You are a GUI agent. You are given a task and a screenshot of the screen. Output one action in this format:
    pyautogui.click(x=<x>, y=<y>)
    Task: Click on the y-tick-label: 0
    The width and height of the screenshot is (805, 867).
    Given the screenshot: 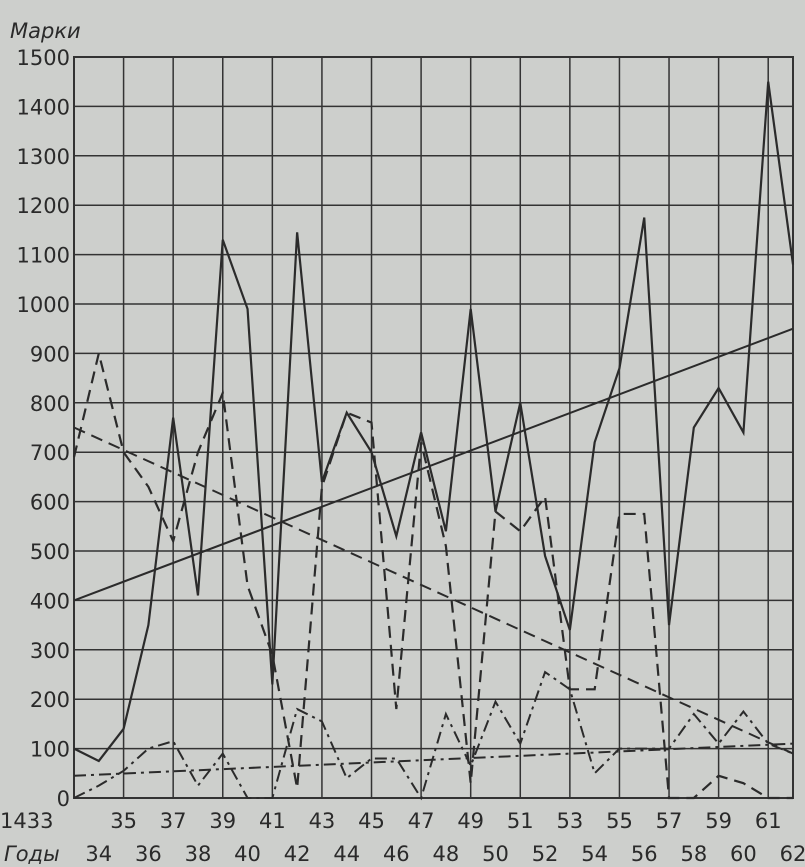 What is the action you would take?
    pyautogui.click(x=63, y=799)
    